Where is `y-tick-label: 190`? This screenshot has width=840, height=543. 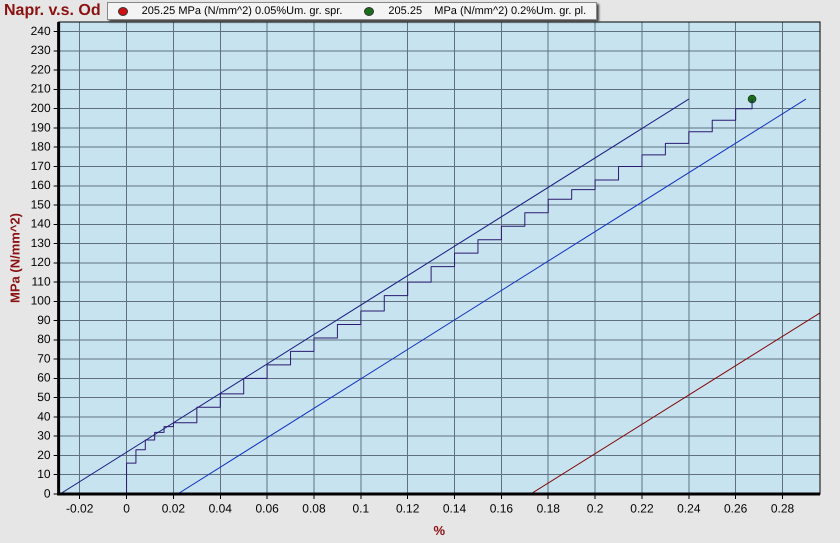 y-tick-label: 190 is located at coordinates (40, 127).